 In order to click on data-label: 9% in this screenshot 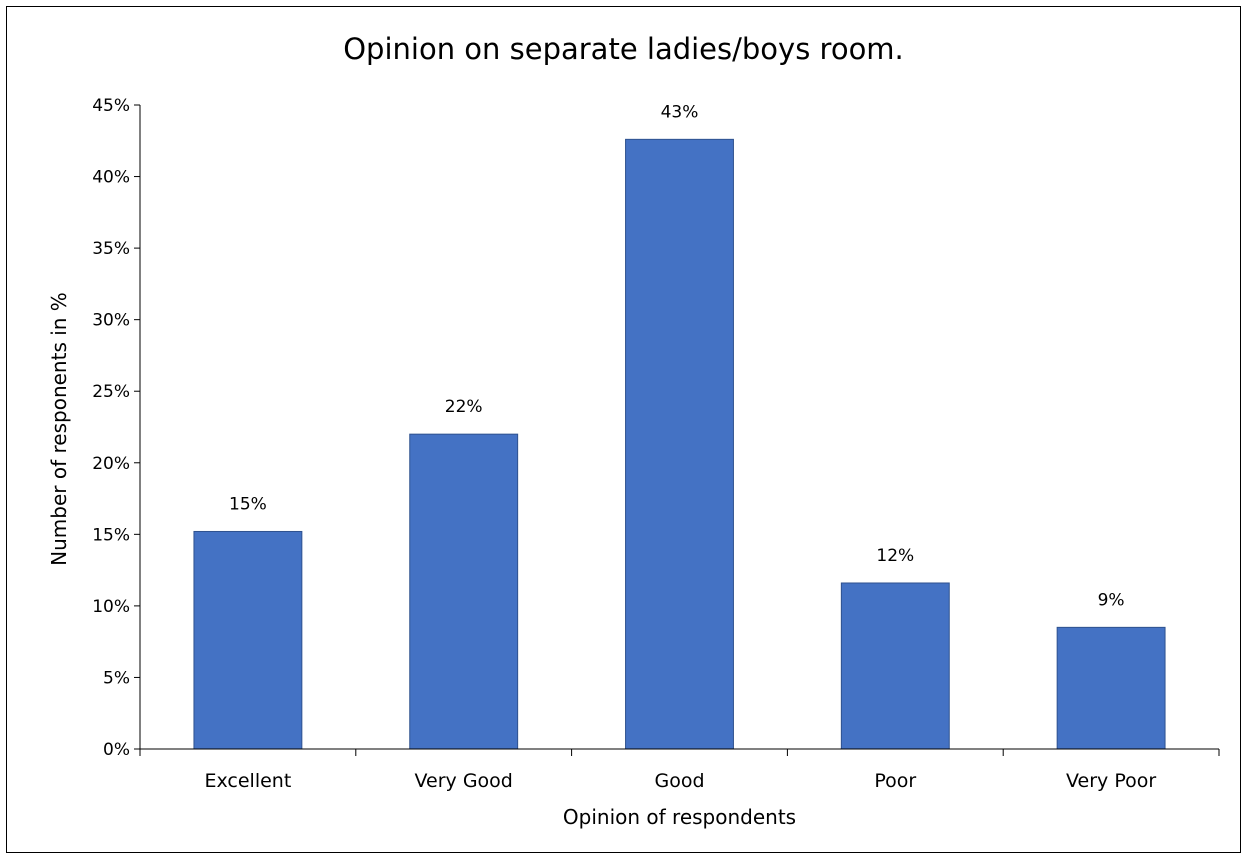, I will do `click(1111, 600)`.